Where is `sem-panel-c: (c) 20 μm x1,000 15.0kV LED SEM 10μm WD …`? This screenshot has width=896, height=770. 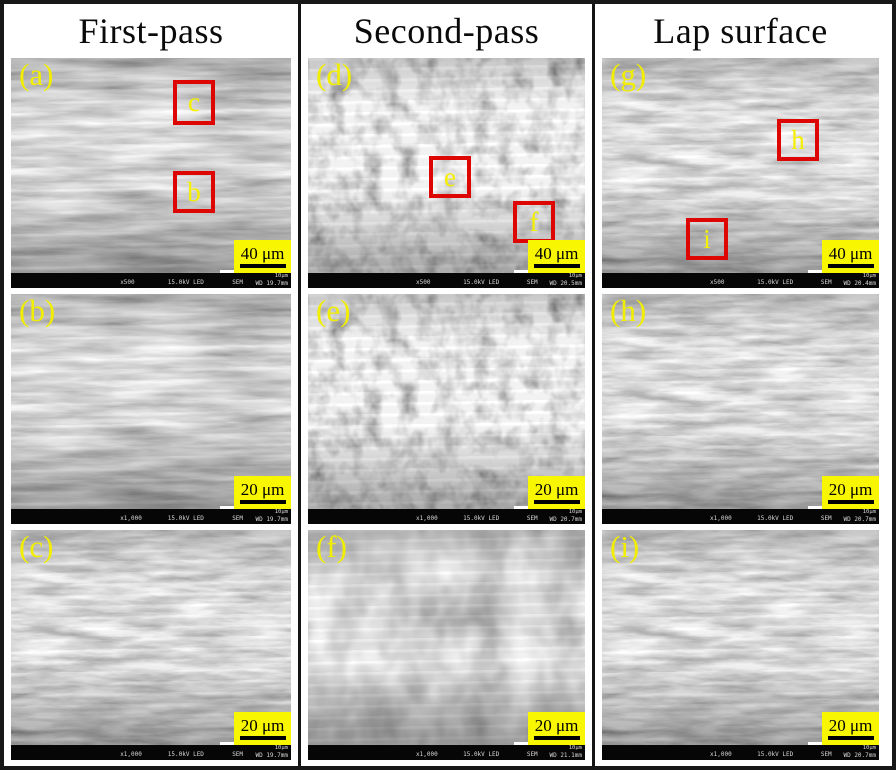
sem-panel-c: (c) 20 μm x1,000 15.0kV LED SEM 10μm WD … is located at coordinates (151, 645).